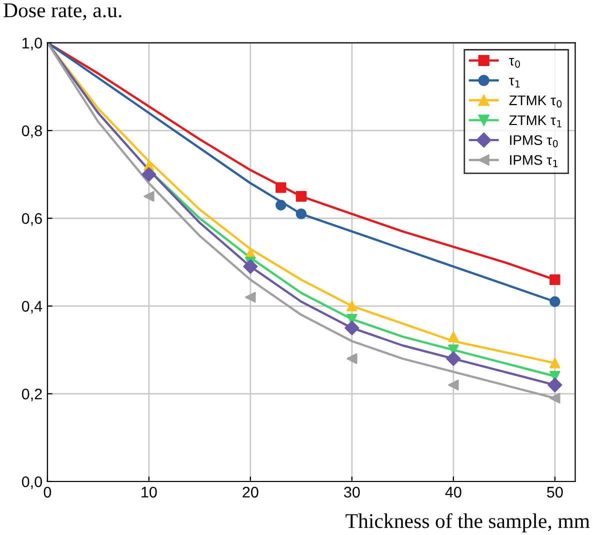 The height and width of the screenshot is (535, 593). I want to click on x-tick-label: 30, so click(352, 492).